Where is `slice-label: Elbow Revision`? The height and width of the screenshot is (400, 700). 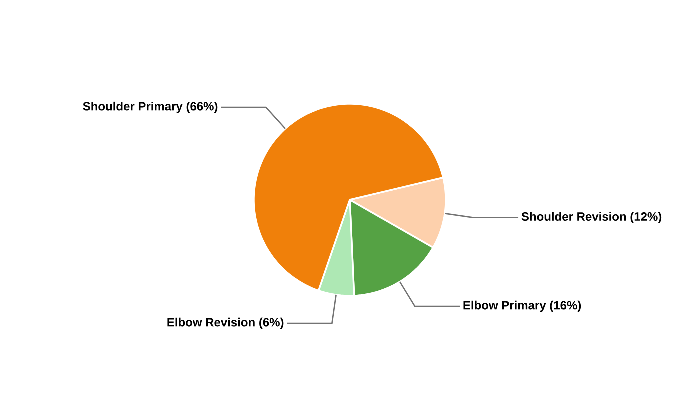 slice-label: Elbow Revision is located at coordinates (211, 322).